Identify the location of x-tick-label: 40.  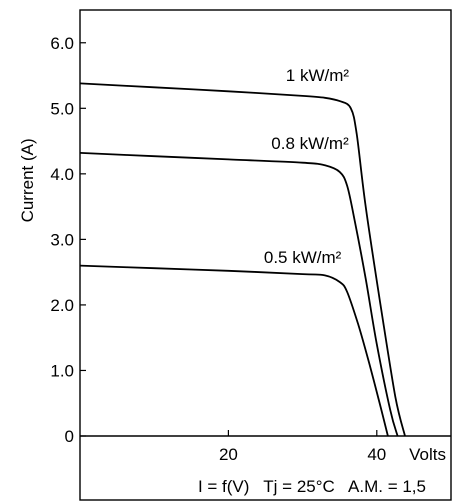
(376, 454).